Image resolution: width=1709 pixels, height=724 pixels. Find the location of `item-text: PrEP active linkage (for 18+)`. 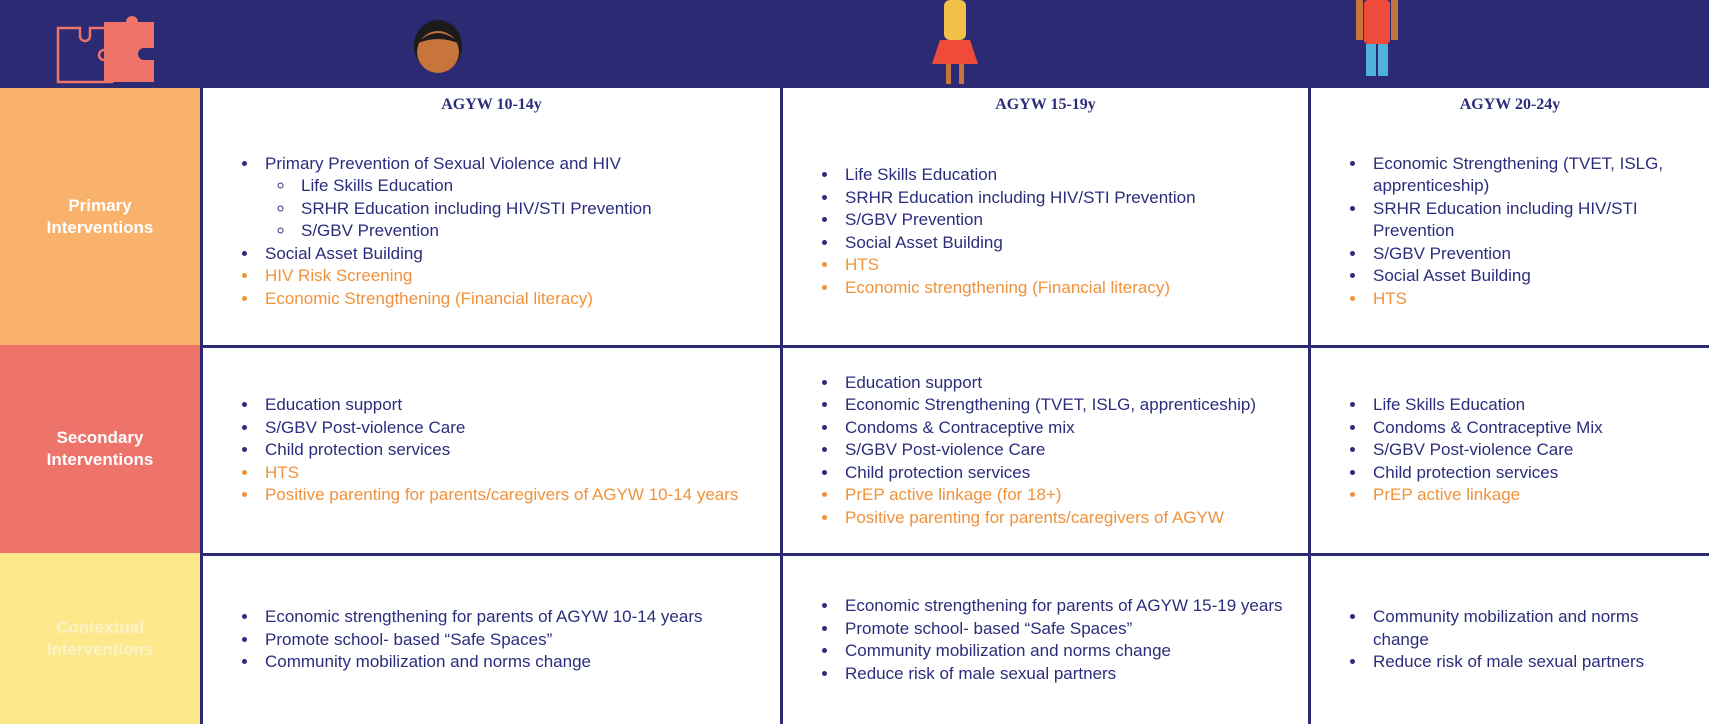

item-text: PrEP active linkage (for 18+) is located at coordinates (953, 495).